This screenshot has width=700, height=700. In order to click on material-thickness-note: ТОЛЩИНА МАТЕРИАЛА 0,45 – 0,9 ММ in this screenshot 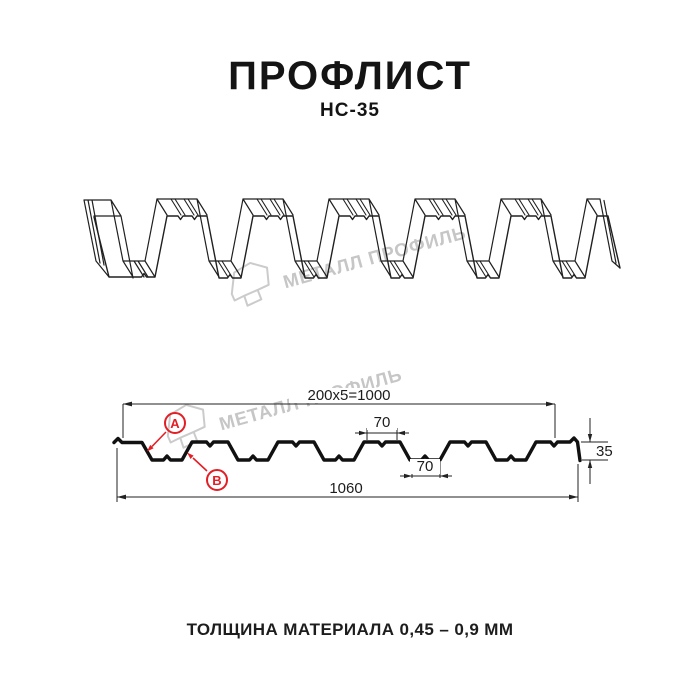, I will do `click(350, 629)`.